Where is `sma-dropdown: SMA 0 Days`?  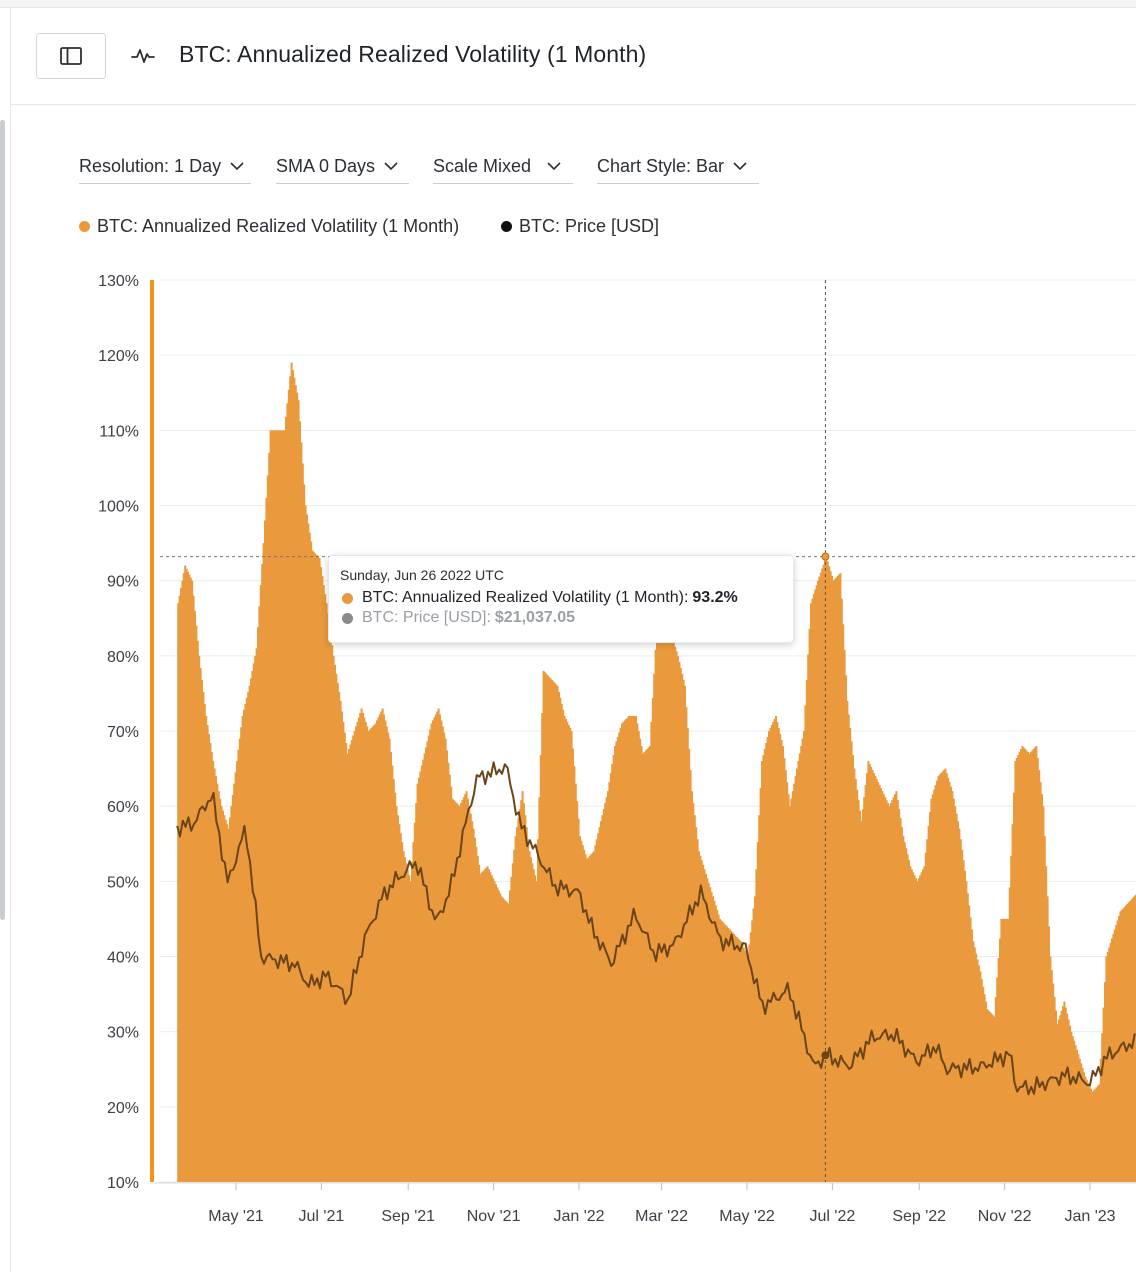
sma-dropdown: SMA 0 Days is located at coordinates (342, 170).